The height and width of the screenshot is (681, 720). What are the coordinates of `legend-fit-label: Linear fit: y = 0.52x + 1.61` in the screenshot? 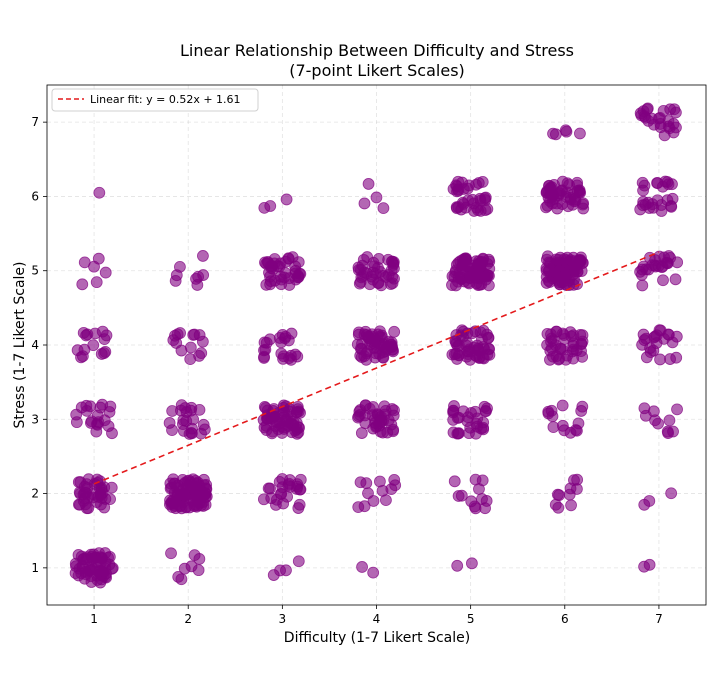 It's located at (165, 99).